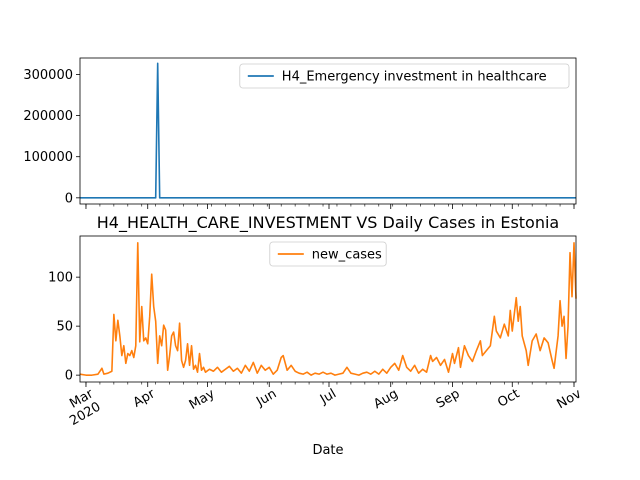  Describe the element at coordinates (82, 407) in the screenshot. I see `x-tick-label: Mar2020` at that location.